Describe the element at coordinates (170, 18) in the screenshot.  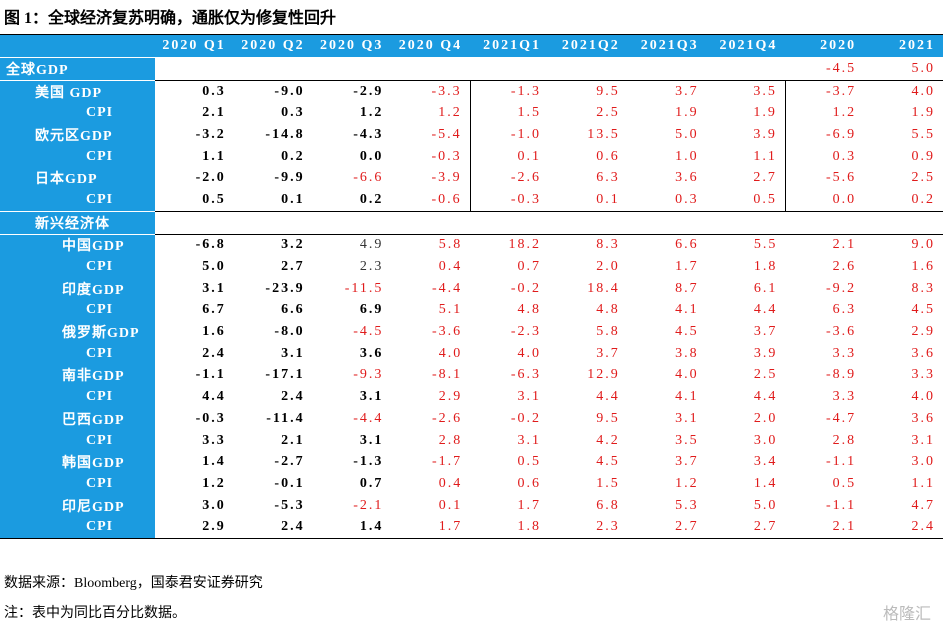
I see `title: 图 1：全球经济复苏明确，通胀仅为修复性回升` at that location.